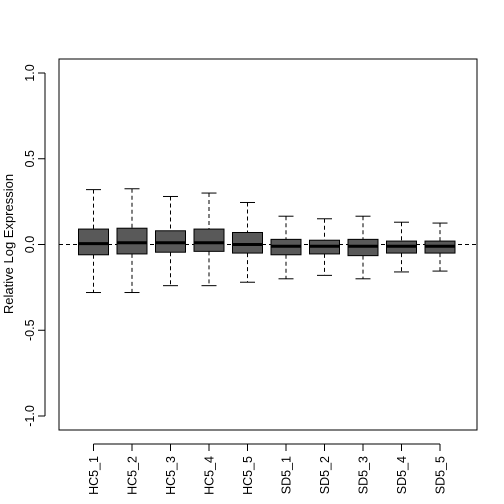 This screenshot has height=504, width=504. I want to click on y-tick-label: -0.5, so click(30, 330).